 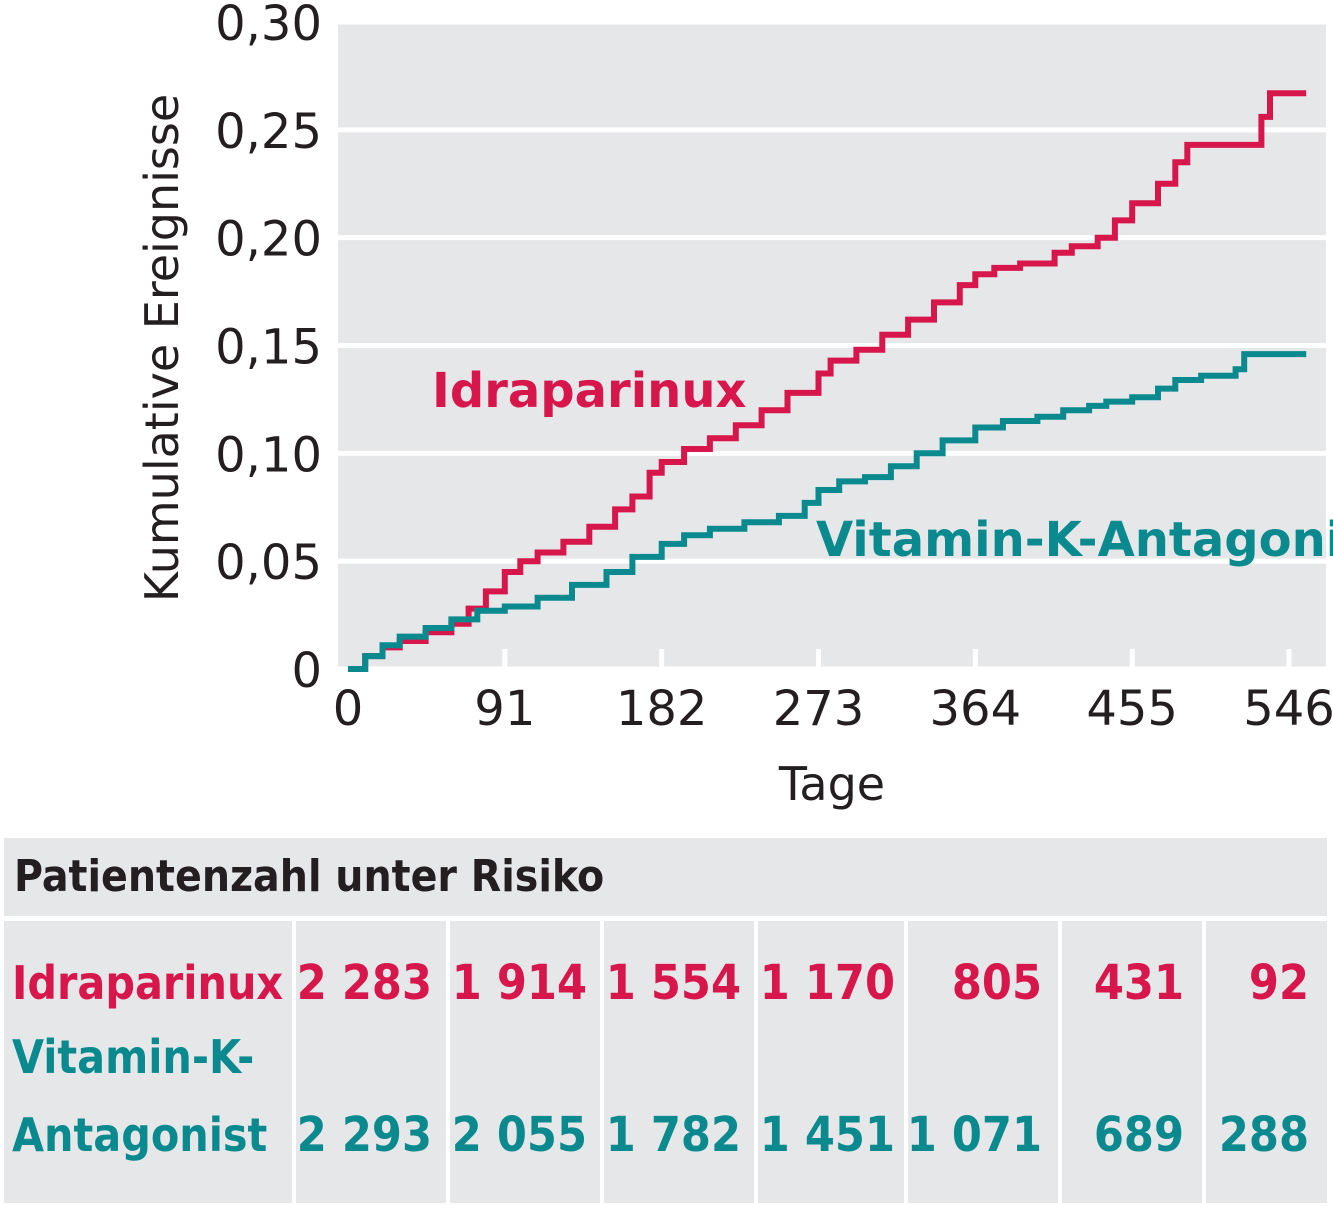 What do you see at coordinates (364, 983) in the screenshot?
I see `risk-value-idraparinux: 2 283` at bounding box center [364, 983].